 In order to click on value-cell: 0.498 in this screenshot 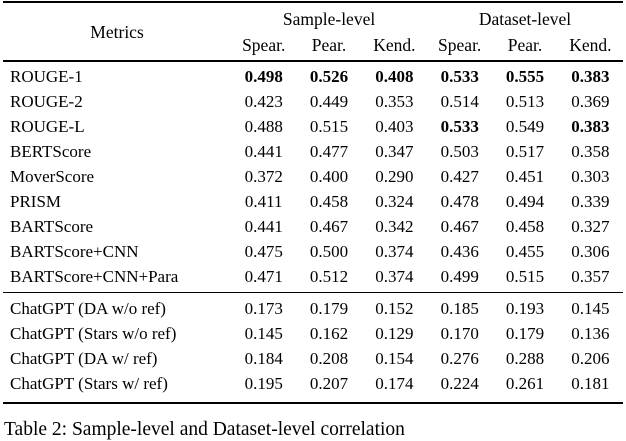, I will do `click(263, 77)`.